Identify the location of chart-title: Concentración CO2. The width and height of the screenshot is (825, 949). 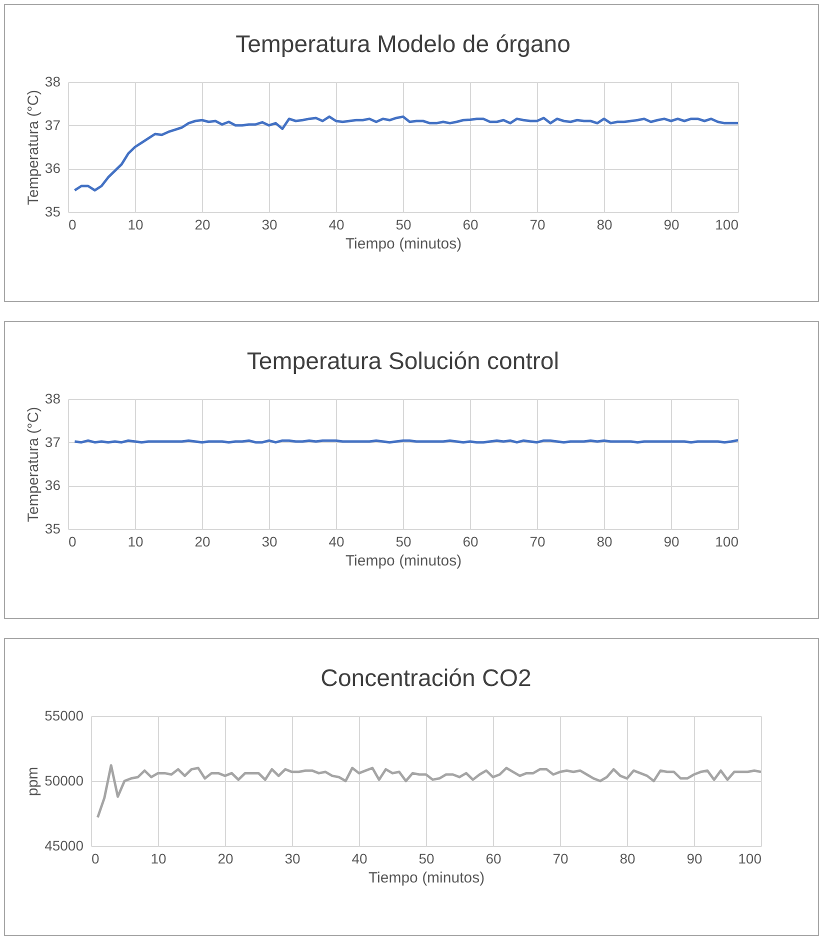
(426, 678).